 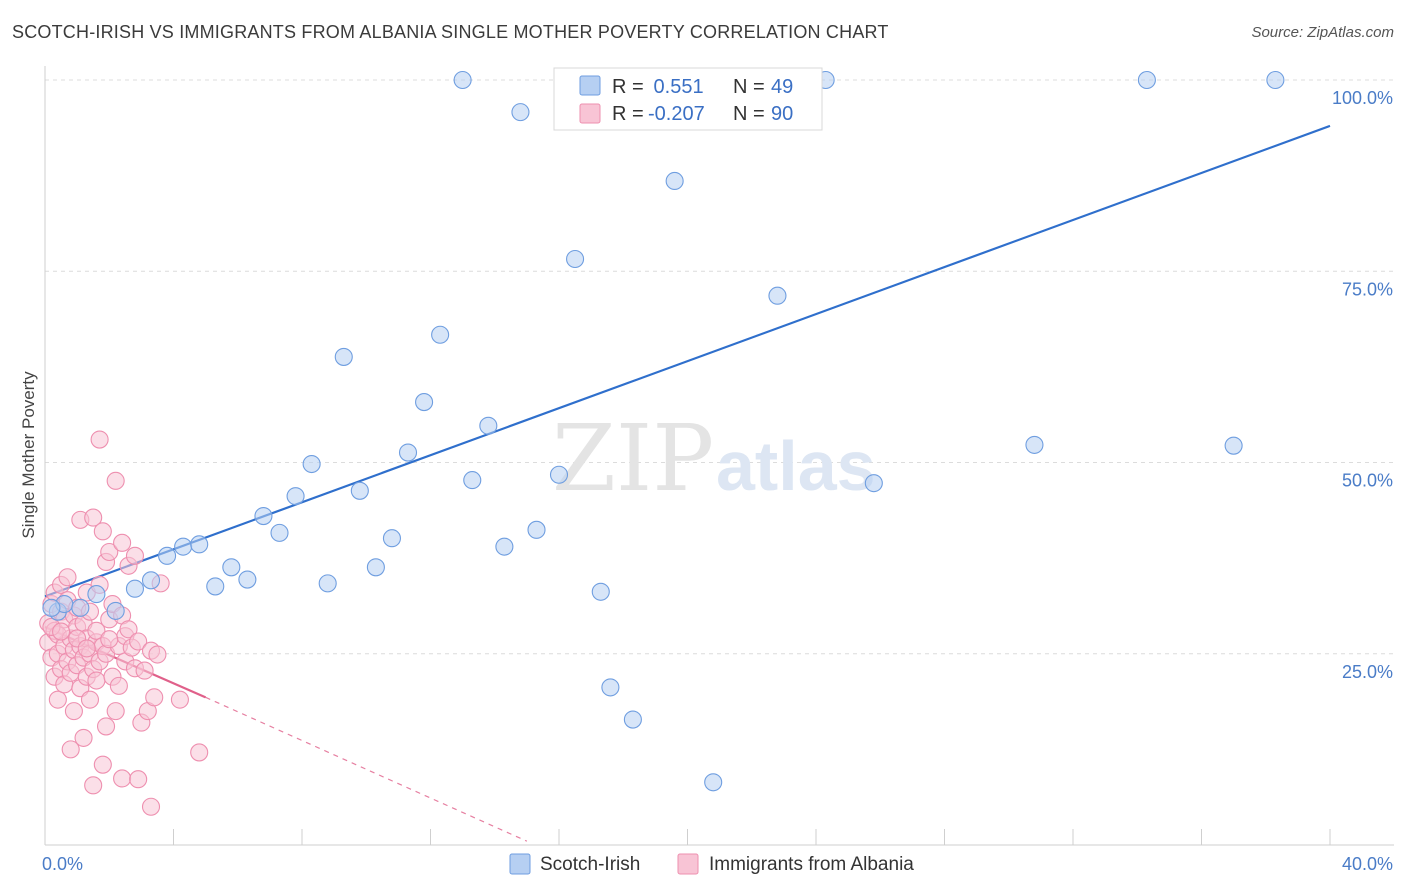 I want to click on legend-r-value-0: 0.551, so click(x=676, y=87).